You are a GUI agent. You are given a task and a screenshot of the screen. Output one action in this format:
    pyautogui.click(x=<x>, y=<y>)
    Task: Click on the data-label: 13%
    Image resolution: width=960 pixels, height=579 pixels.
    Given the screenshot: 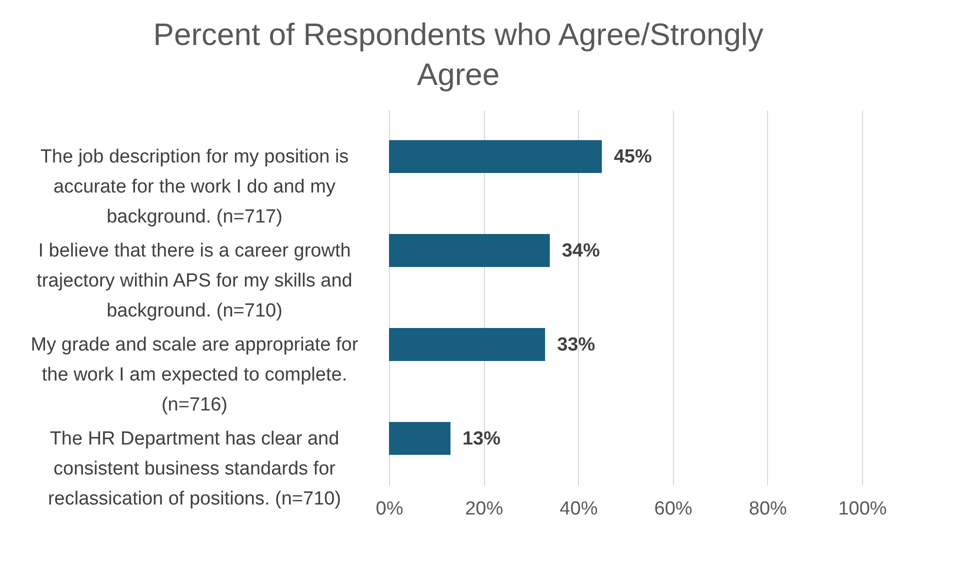 What is the action you would take?
    pyautogui.click(x=481, y=439)
    